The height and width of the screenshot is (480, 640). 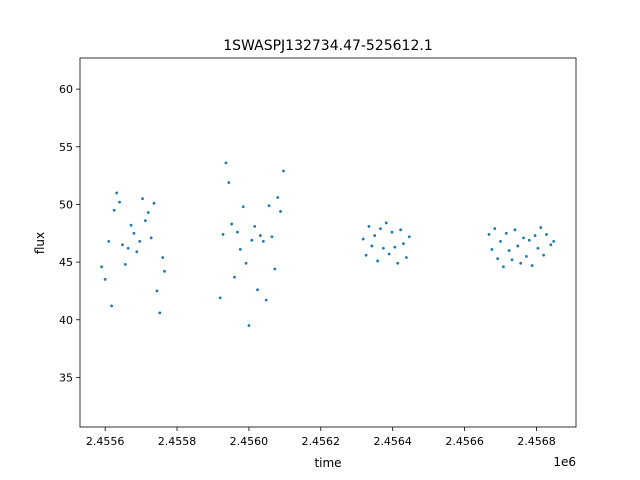 What do you see at coordinates (249, 441) in the screenshot?
I see `x-tick-label: 2.4560` at bounding box center [249, 441].